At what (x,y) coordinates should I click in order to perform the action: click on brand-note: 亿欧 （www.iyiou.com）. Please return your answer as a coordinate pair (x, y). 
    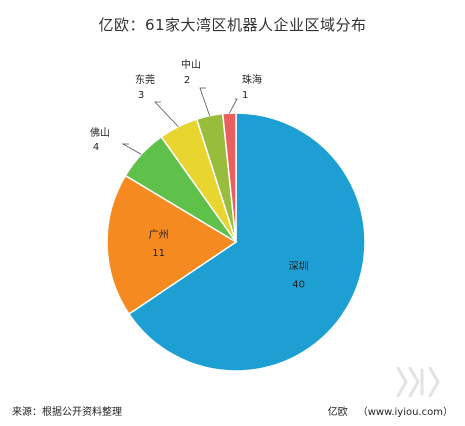
    Looking at the image, I should click on (390, 410).